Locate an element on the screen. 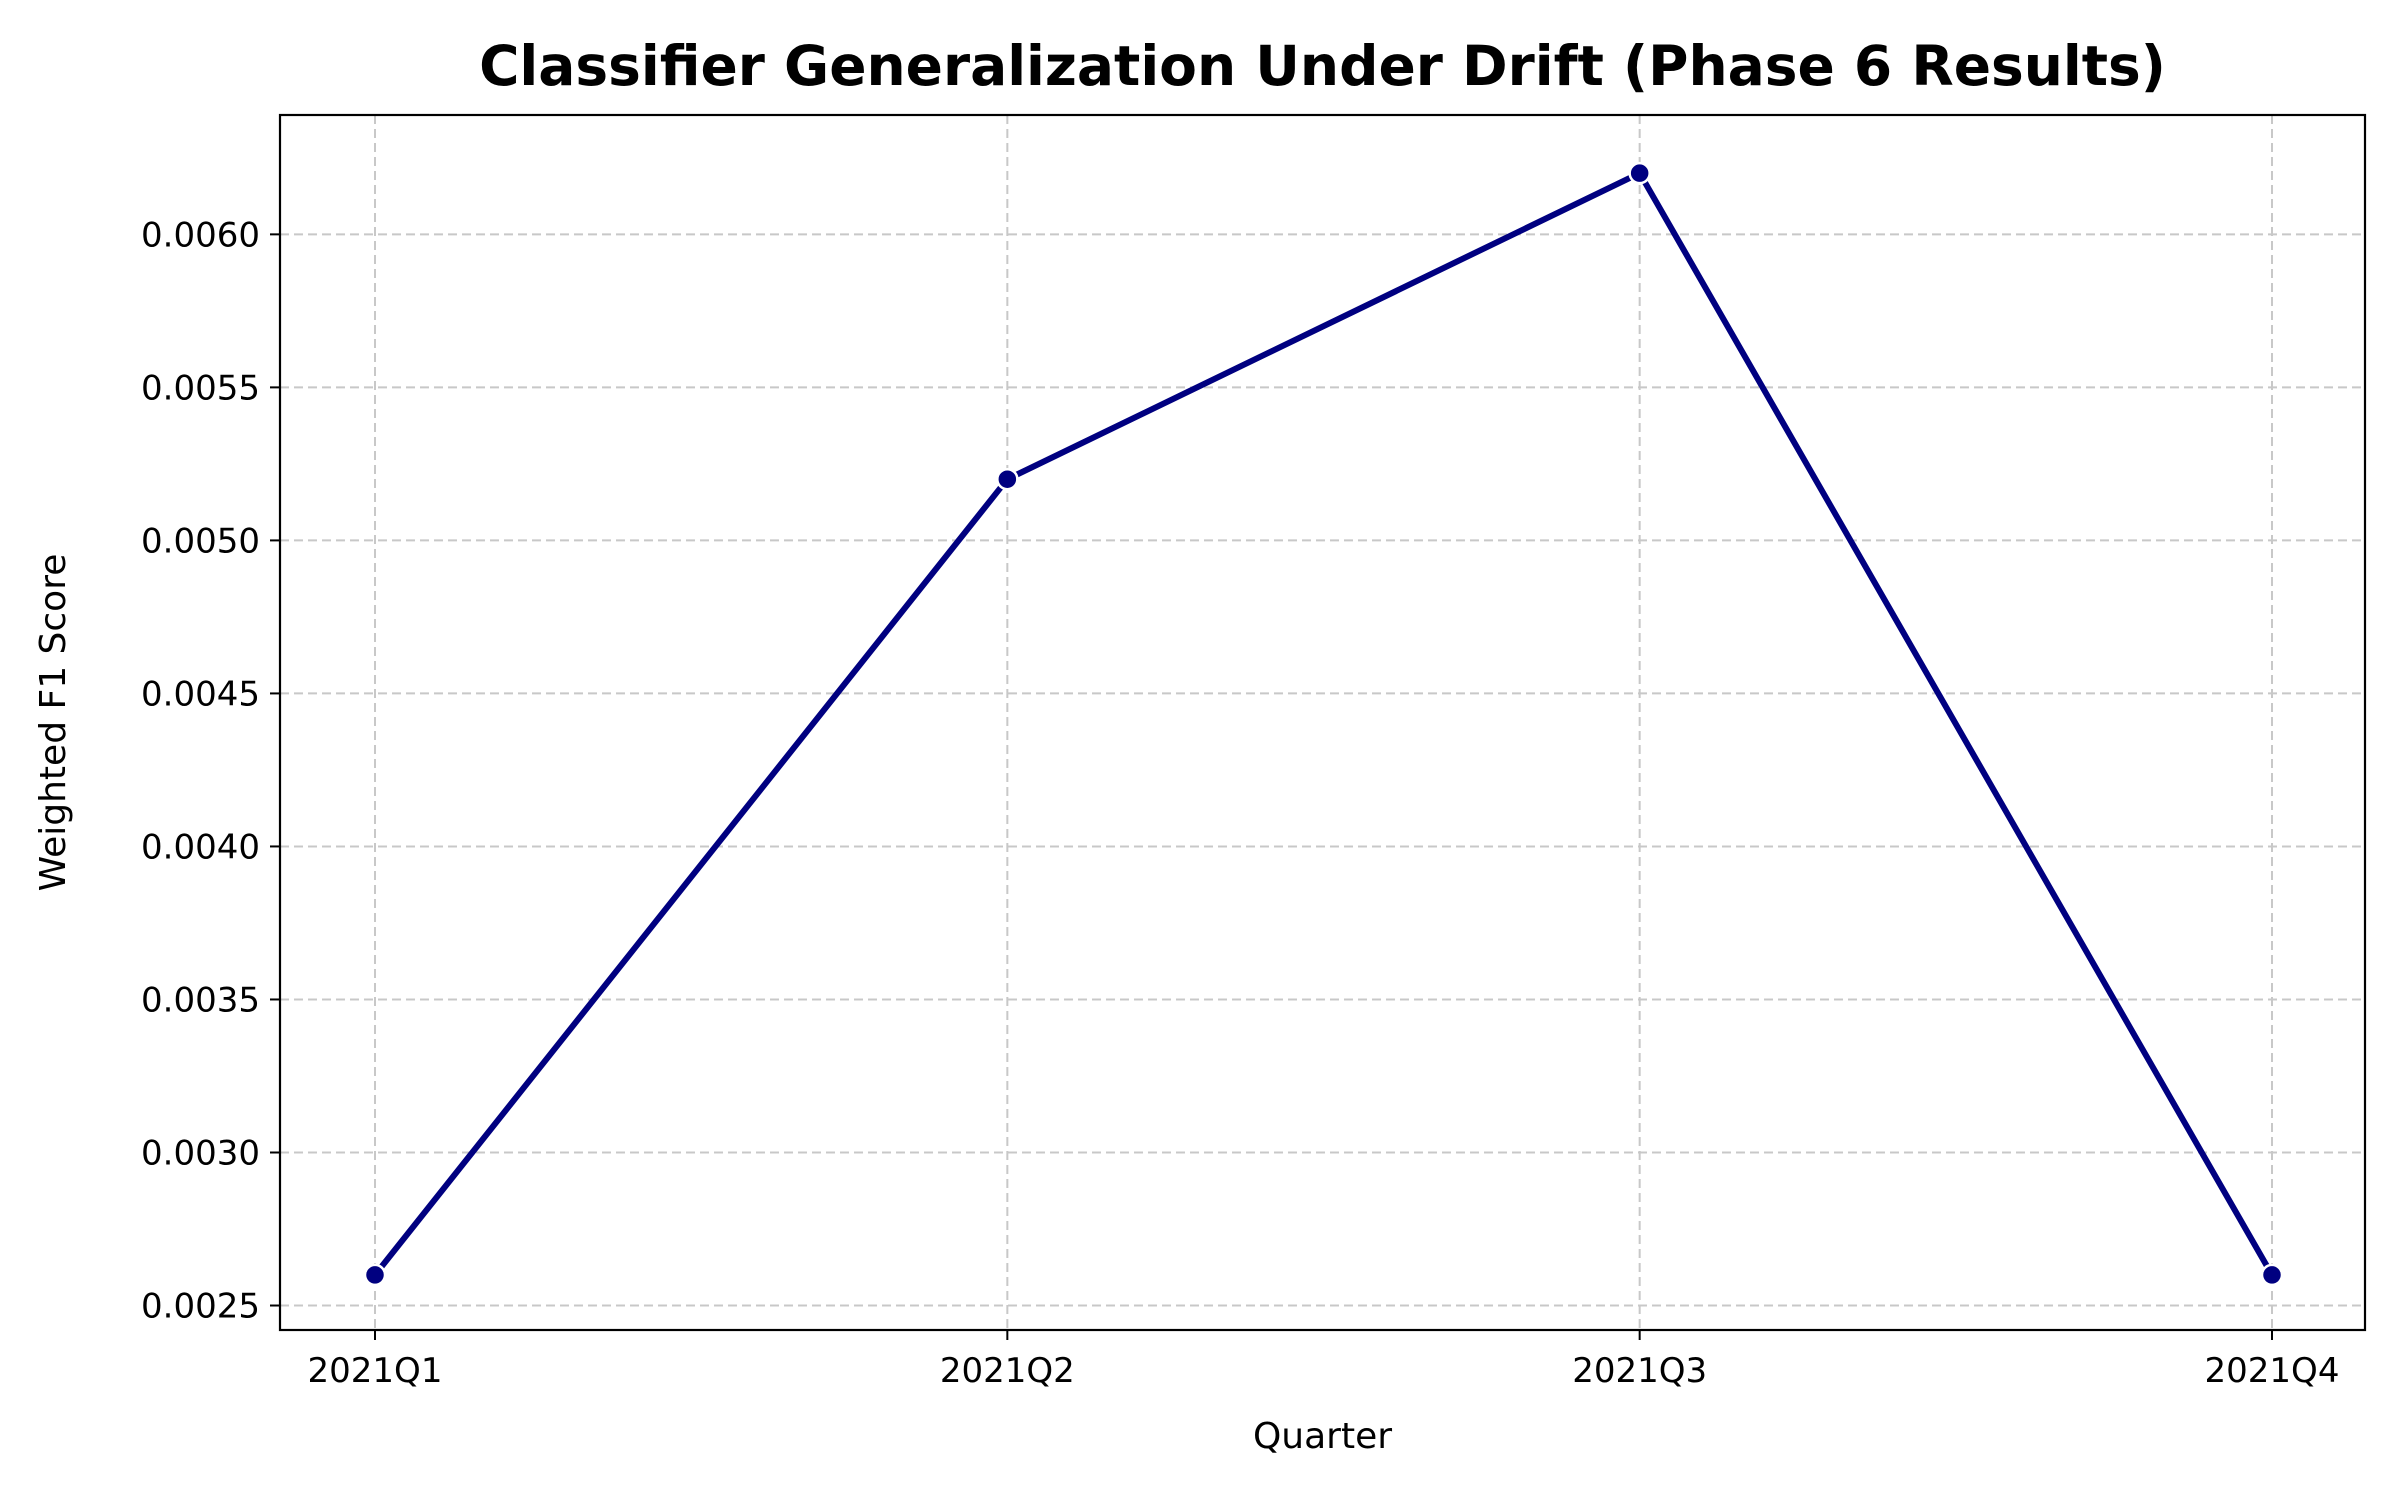 This screenshot has height=1500, width=2400. y-tick-label: 0.0035 is located at coordinates (200, 1000).